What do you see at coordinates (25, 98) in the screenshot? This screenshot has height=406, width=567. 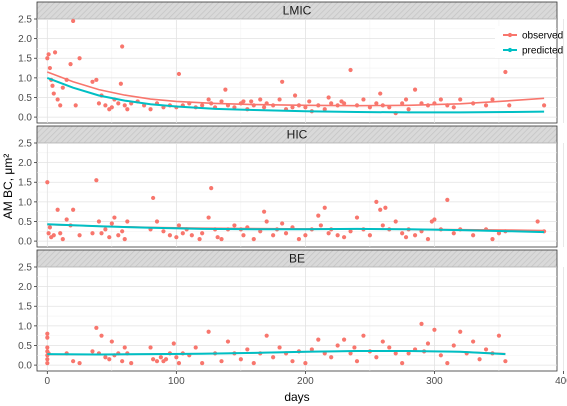 I see `y-tick-label: 0.5` at bounding box center [25, 98].